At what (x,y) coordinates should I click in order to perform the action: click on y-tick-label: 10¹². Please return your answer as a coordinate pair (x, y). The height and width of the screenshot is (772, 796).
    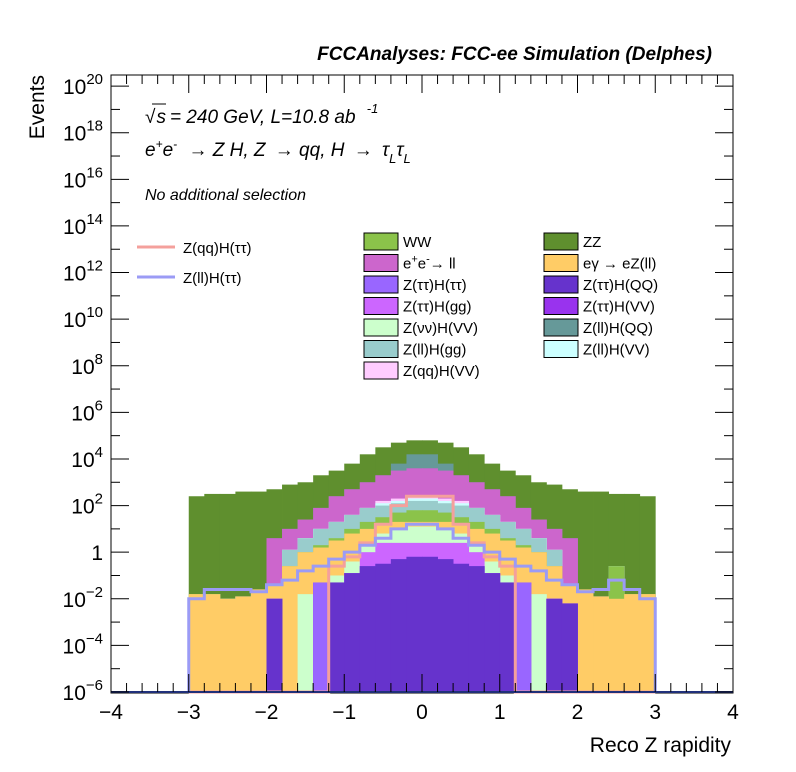
    Looking at the image, I should click on (83, 272).